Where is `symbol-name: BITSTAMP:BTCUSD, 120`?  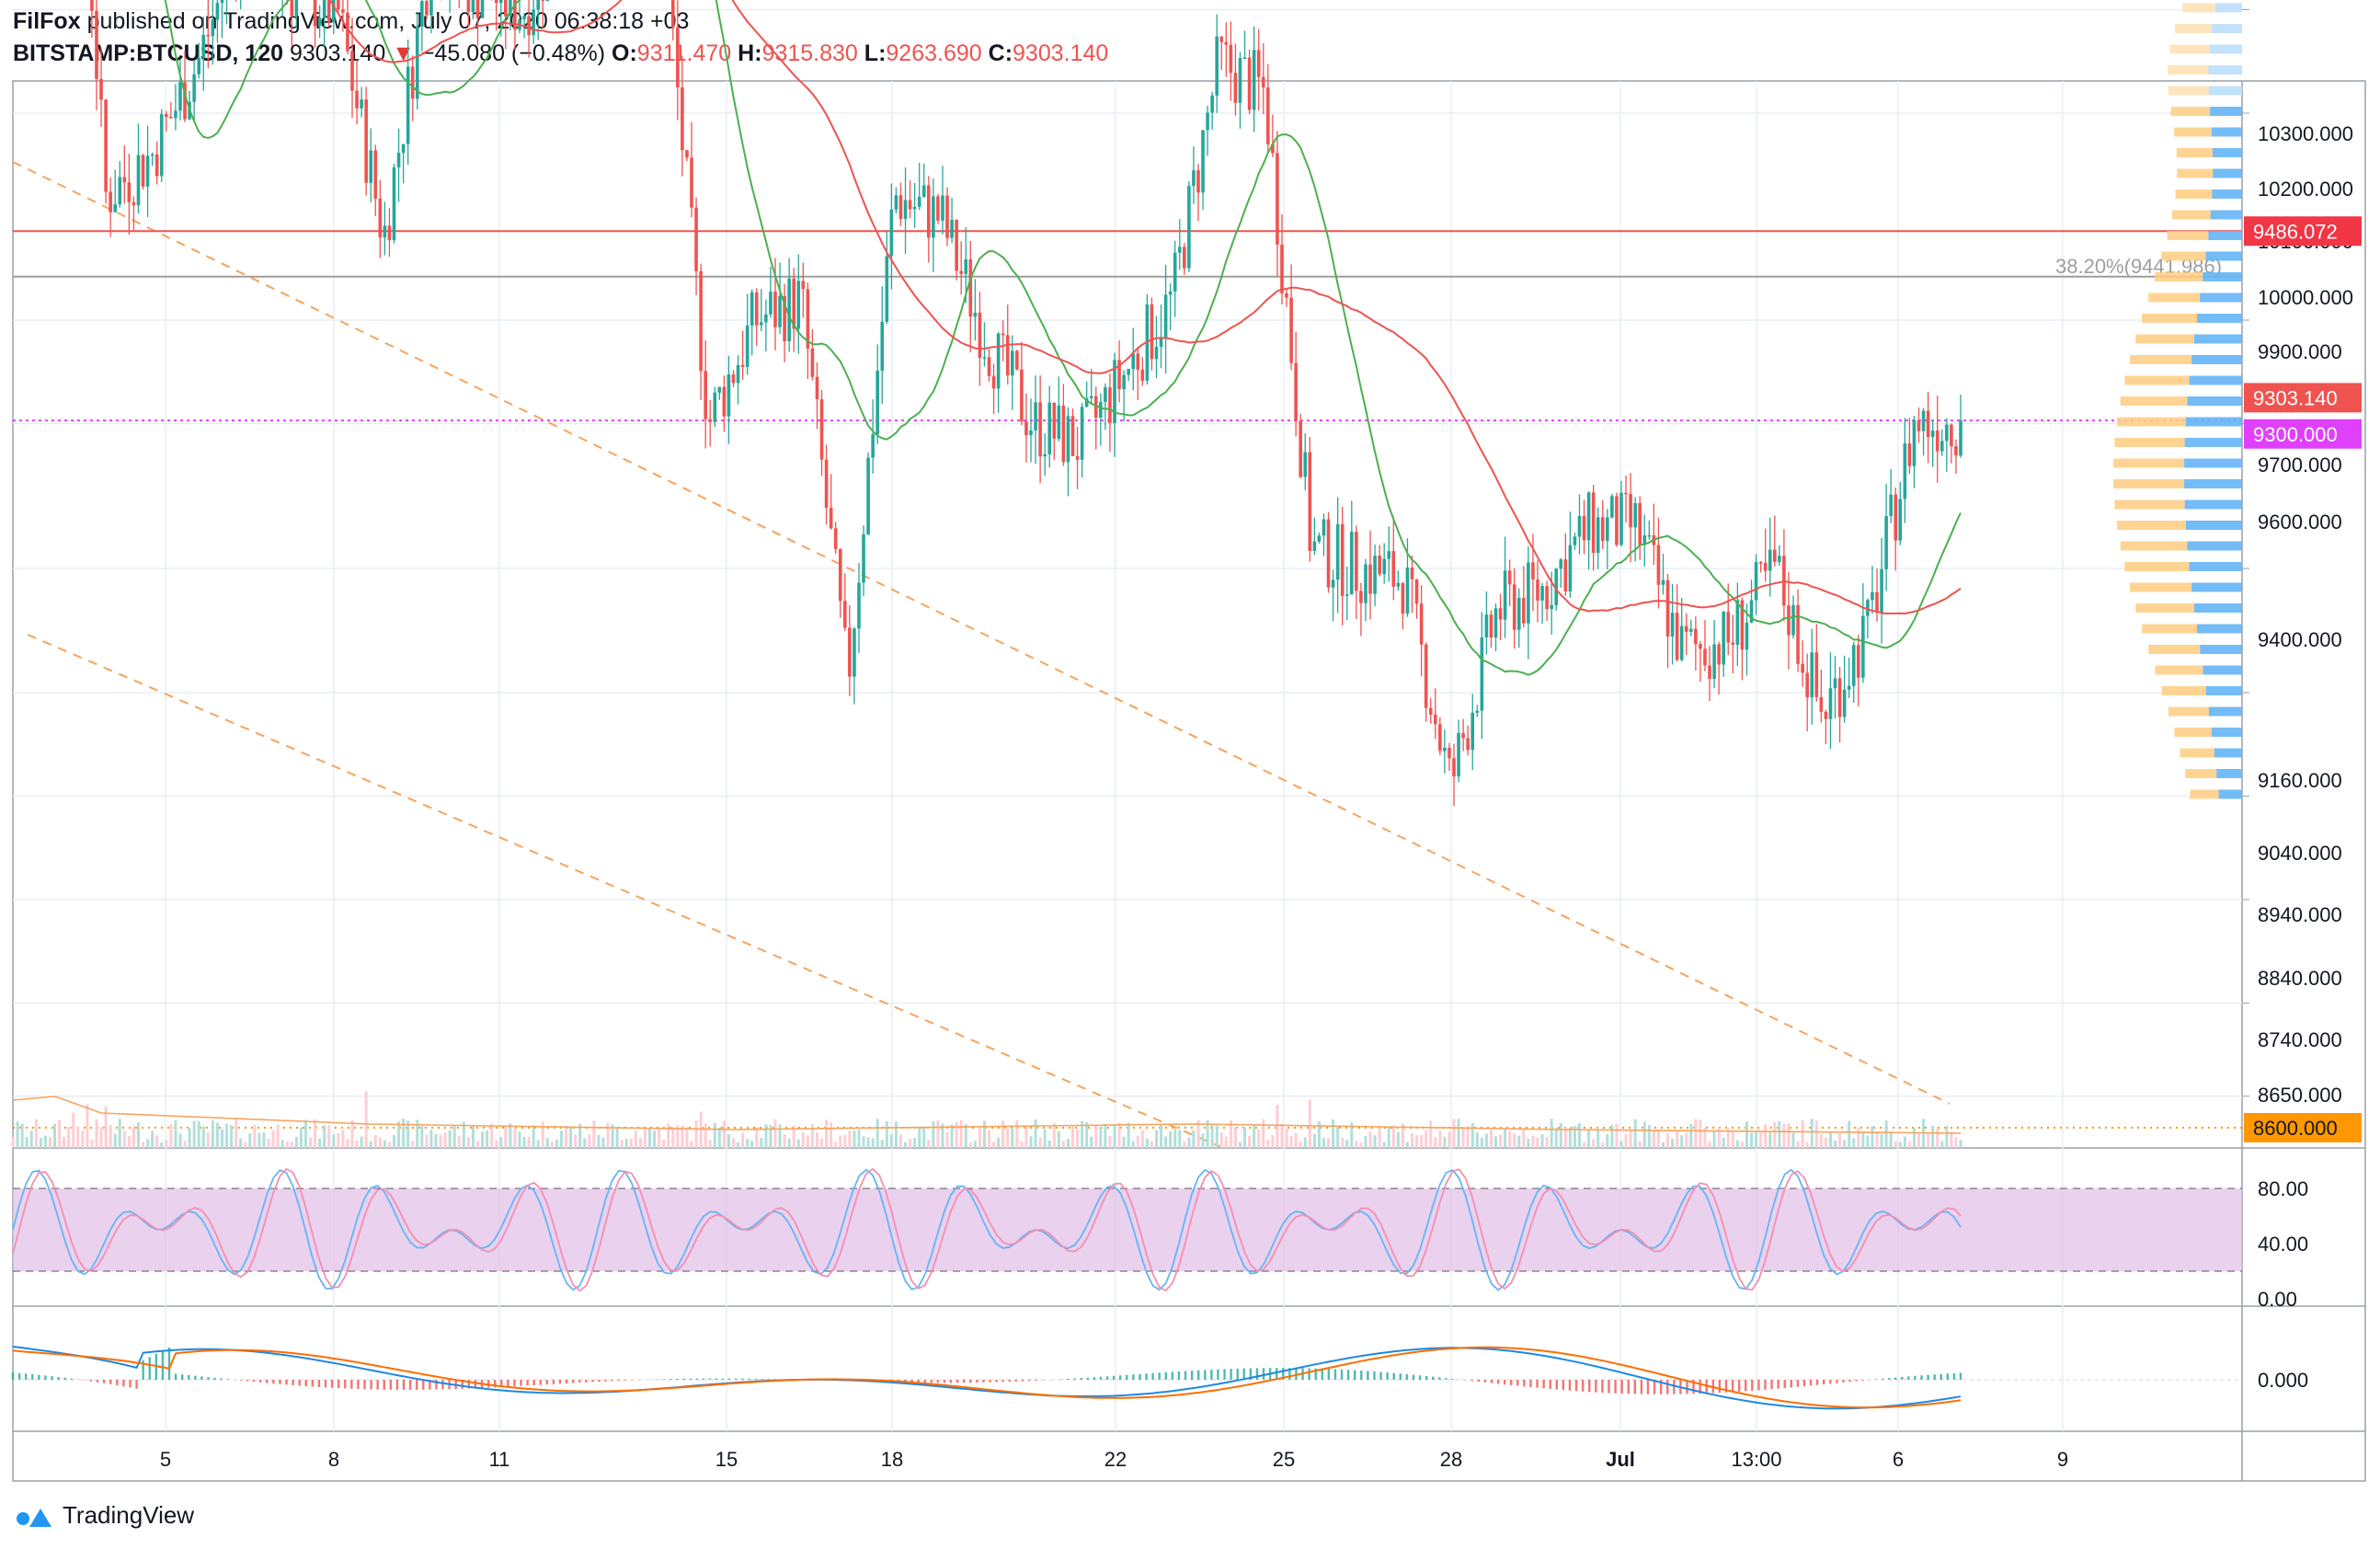
symbol-name: BITSTAMP:BTCUSD, 120 is located at coordinates (148, 53).